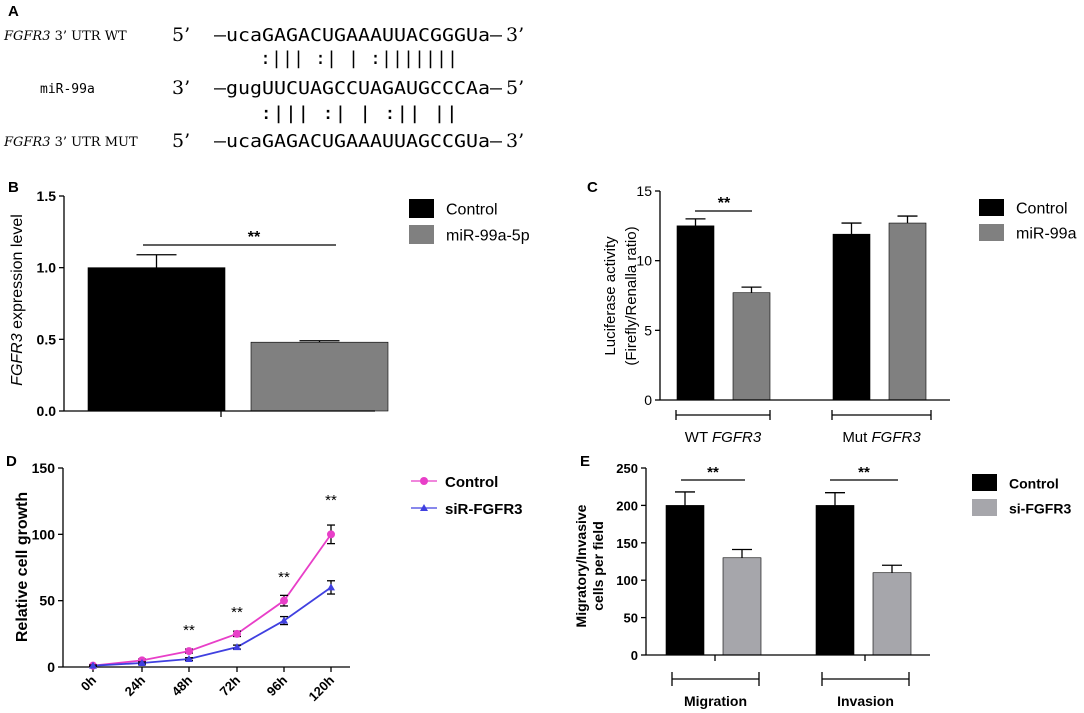 This screenshot has width=1084, height=713. I want to click on e-legend-control-label: Control, so click(1034, 484).